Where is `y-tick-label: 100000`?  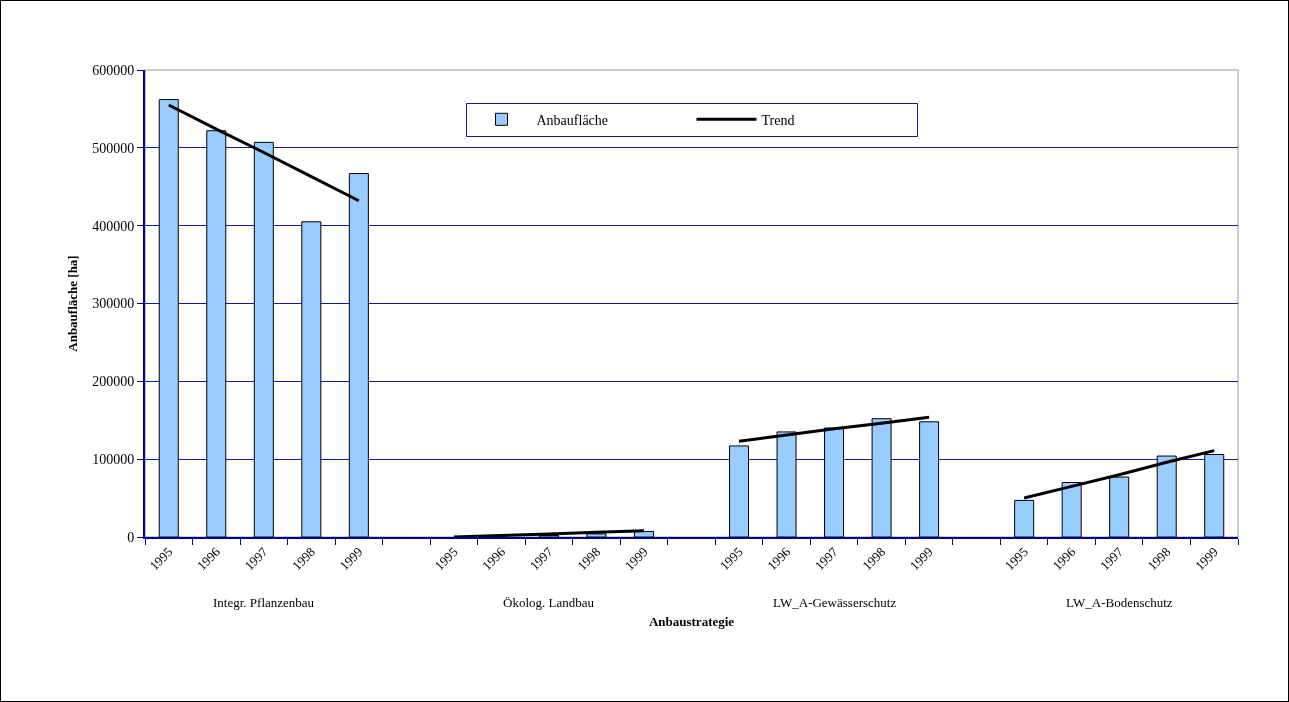 y-tick-label: 100000 is located at coordinates (113, 460).